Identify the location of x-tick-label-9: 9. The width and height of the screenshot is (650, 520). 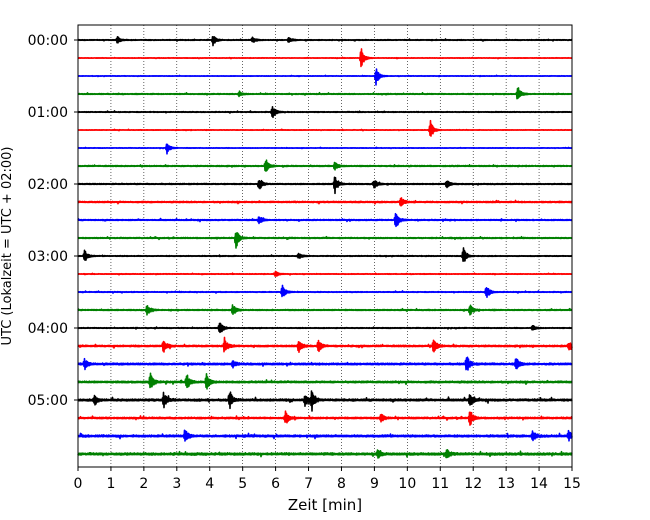
(374, 484).